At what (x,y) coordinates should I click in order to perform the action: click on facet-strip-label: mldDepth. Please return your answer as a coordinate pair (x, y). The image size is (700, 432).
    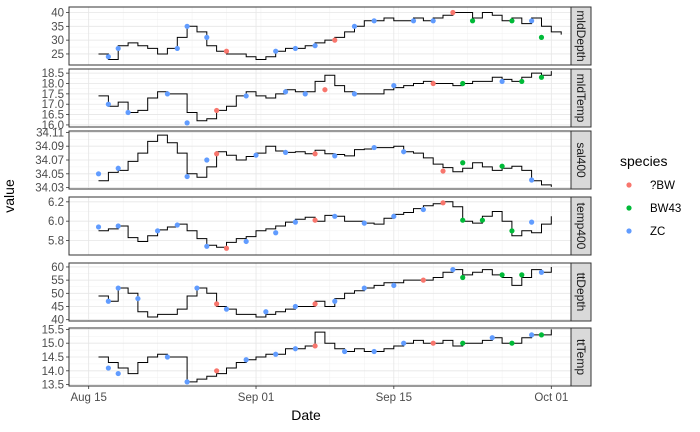
    Looking at the image, I should click on (581, 35).